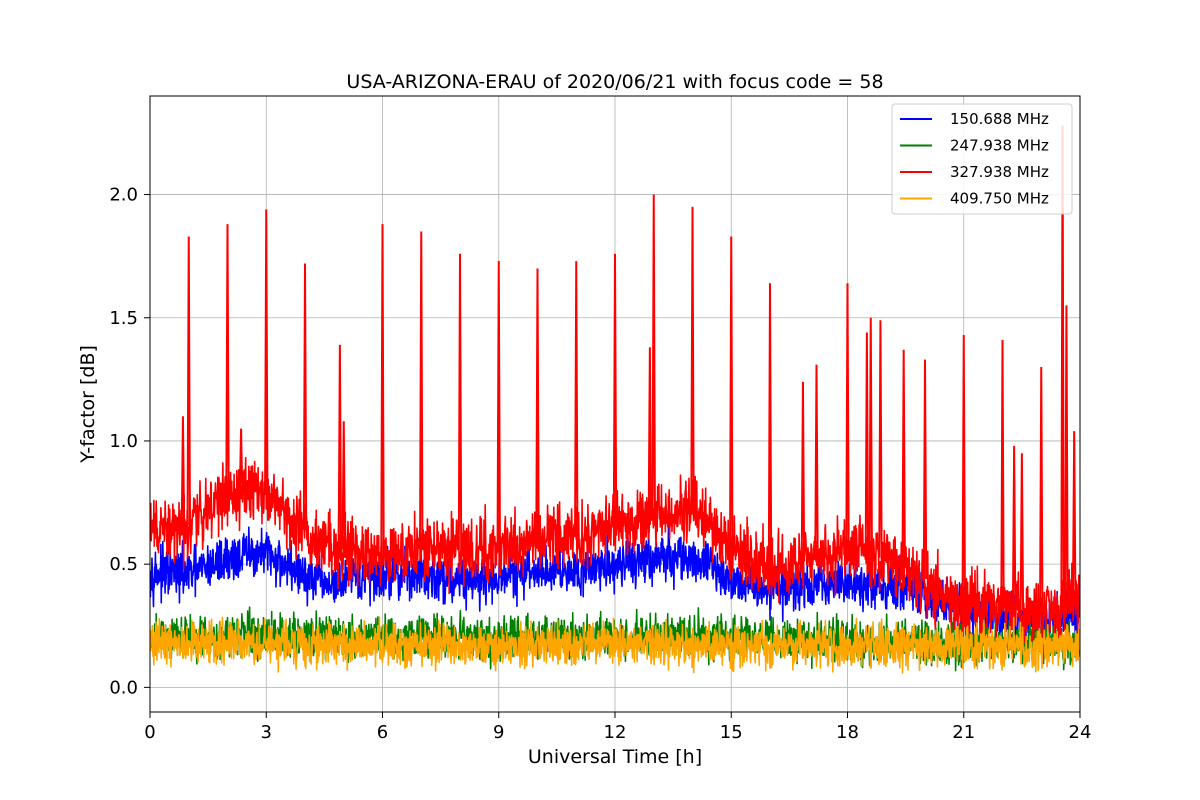  What do you see at coordinates (88, 404) in the screenshot?
I see `y-axis-label: Y-factor [dB]` at bounding box center [88, 404].